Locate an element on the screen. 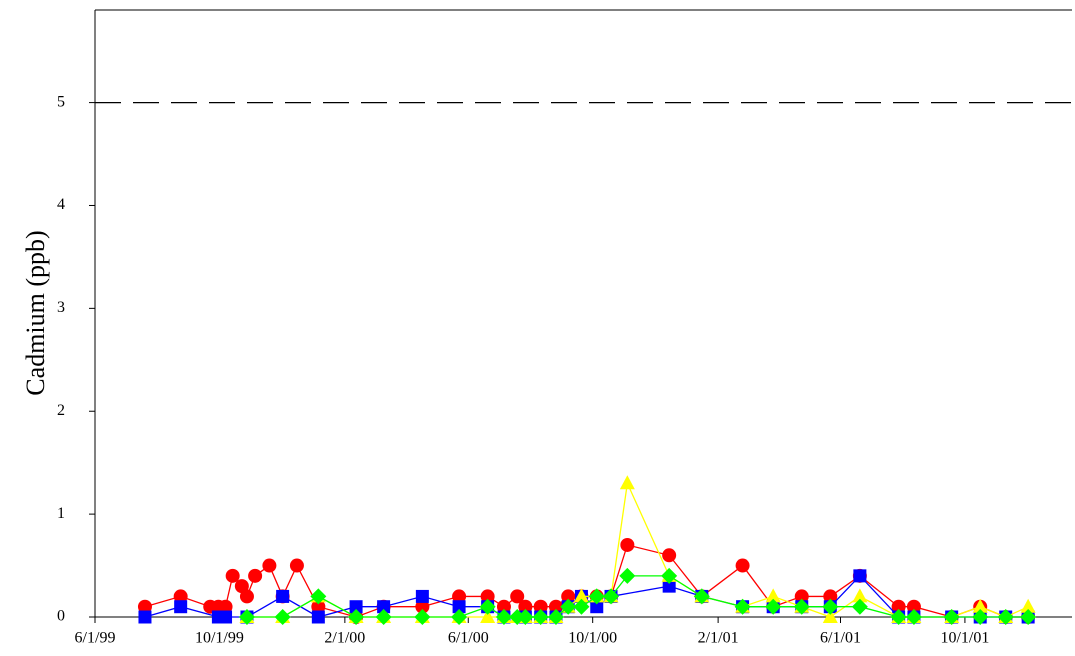  y-tick-label: 4 is located at coordinates (61, 204).